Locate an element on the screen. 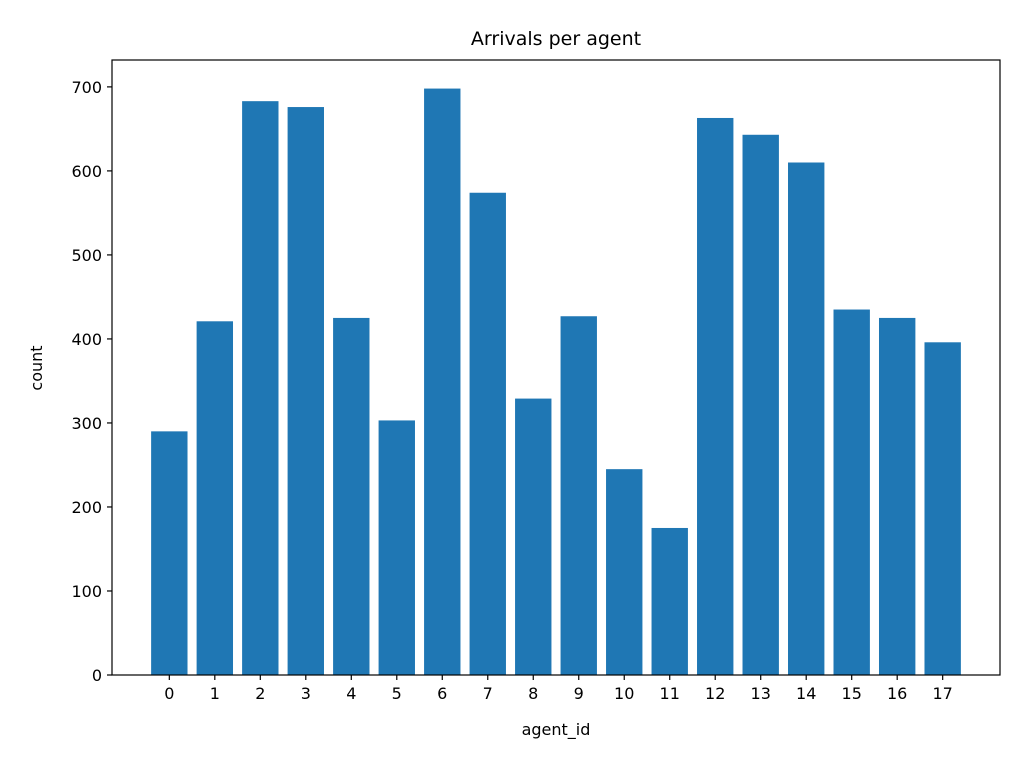  x-tick-label: 7 is located at coordinates (488, 693).